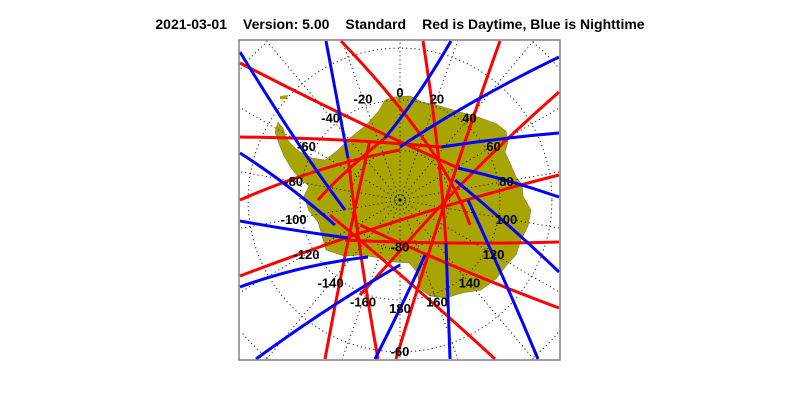 The image size is (800, 400). Describe the element at coordinates (494, 254) in the screenshot. I see `longitude-label: 120` at that location.